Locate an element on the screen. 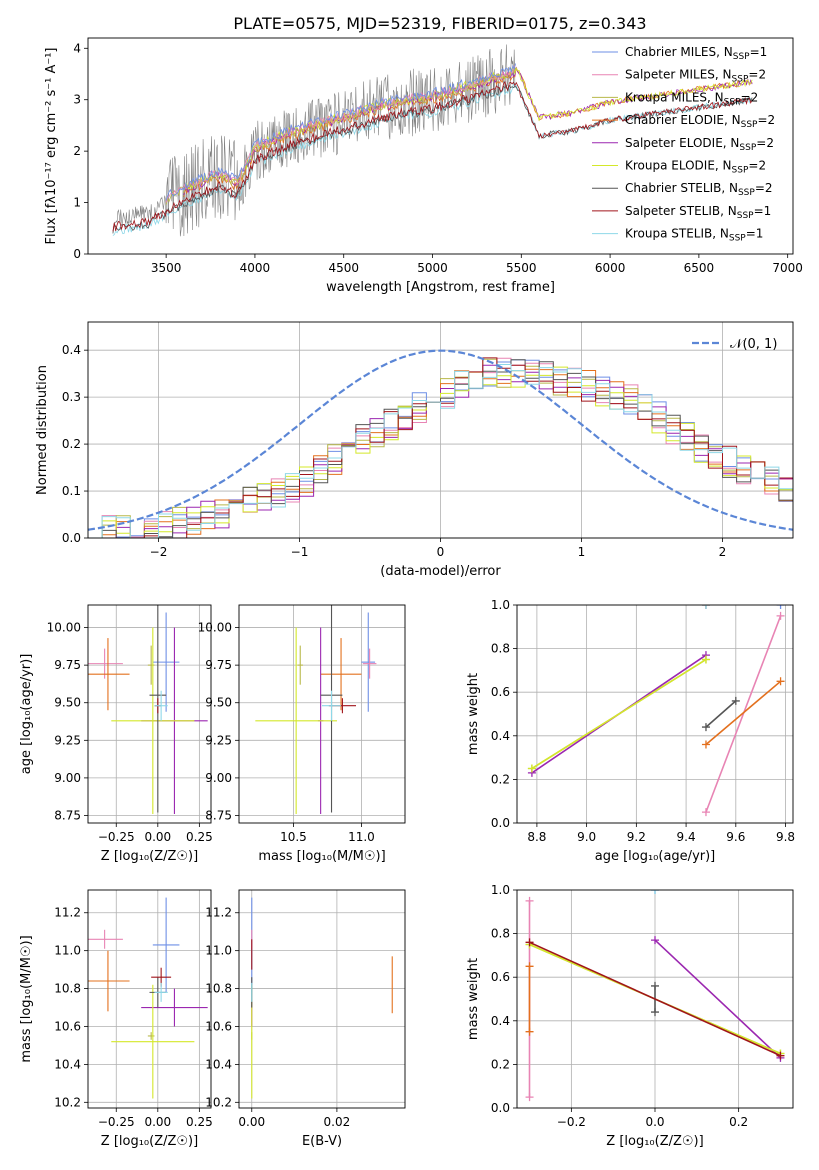  model-kroupa-stelib is located at coordinates (432, 159).